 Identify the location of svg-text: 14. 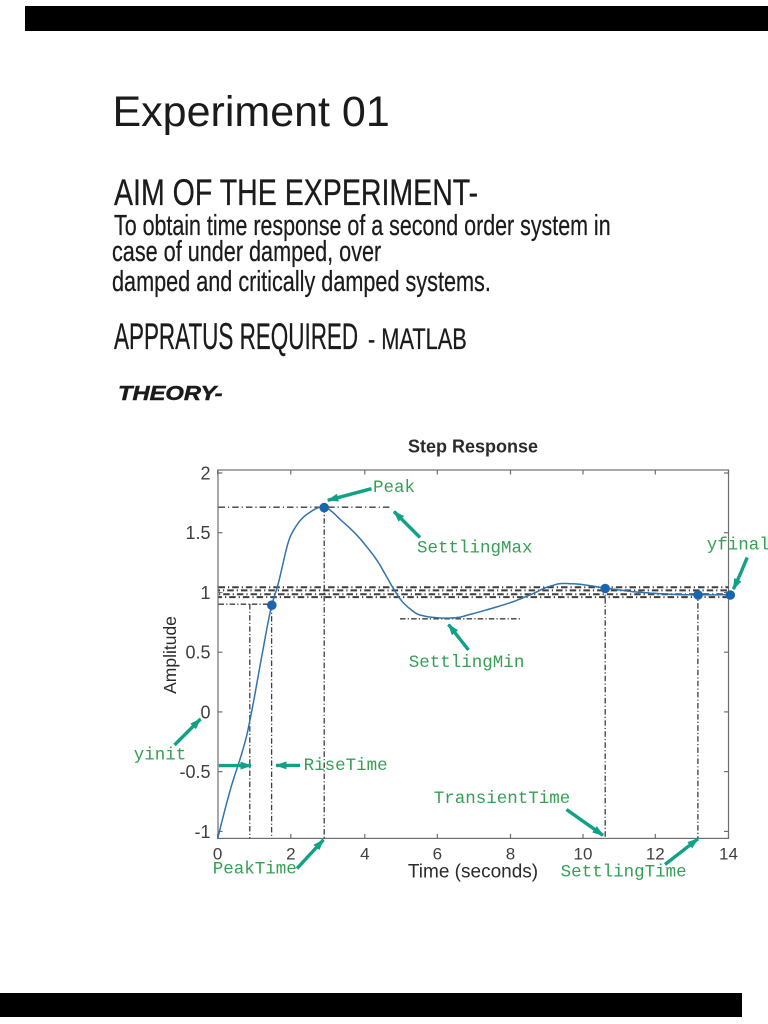
(728, 854).